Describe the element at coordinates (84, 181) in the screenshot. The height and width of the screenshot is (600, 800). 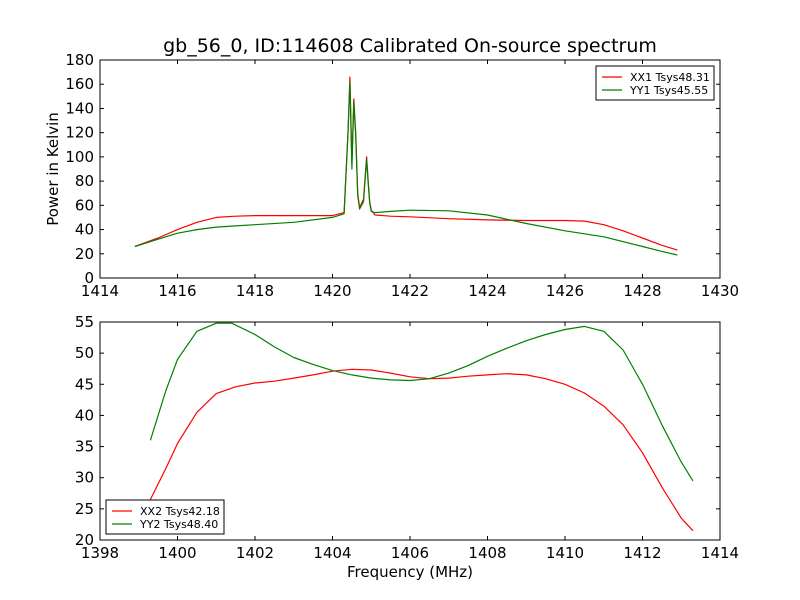
I see `y-tick-label: 80` at that location.